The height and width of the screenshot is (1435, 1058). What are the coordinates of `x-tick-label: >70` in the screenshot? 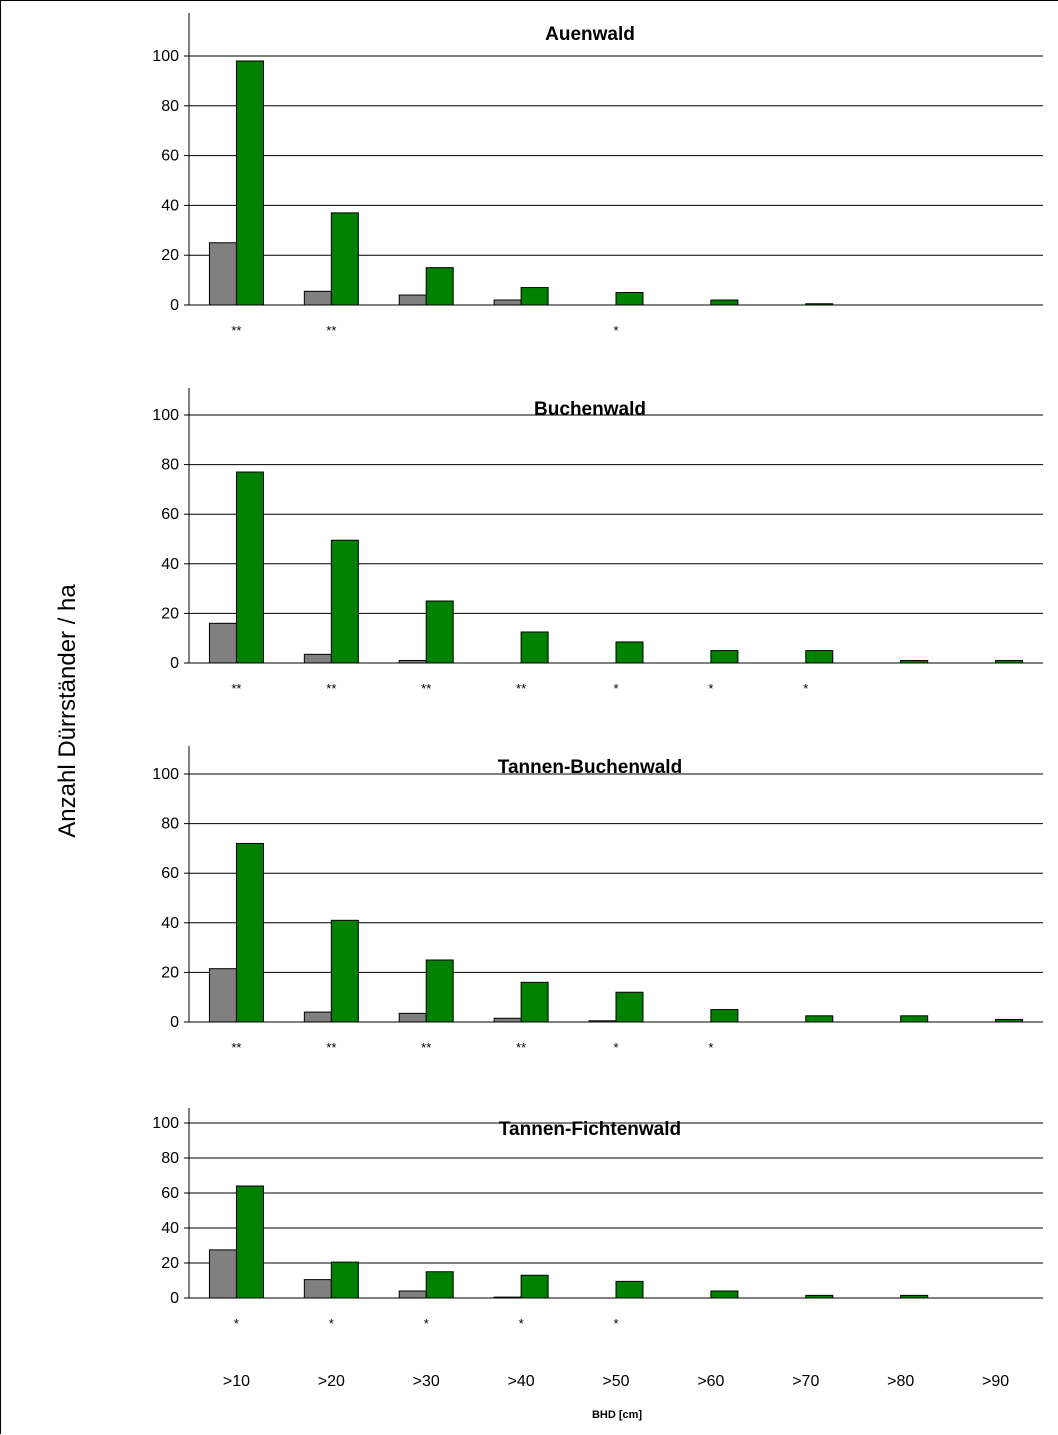 It's located at (805, 1381).